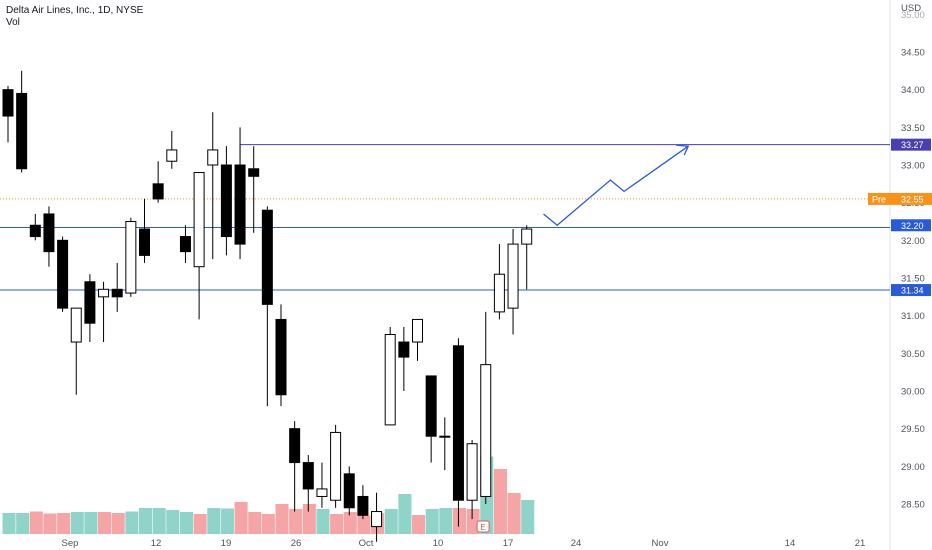  Describe the element at coordinates (900, 198) in the screenshot. I see `pre-market-badge` at that location.